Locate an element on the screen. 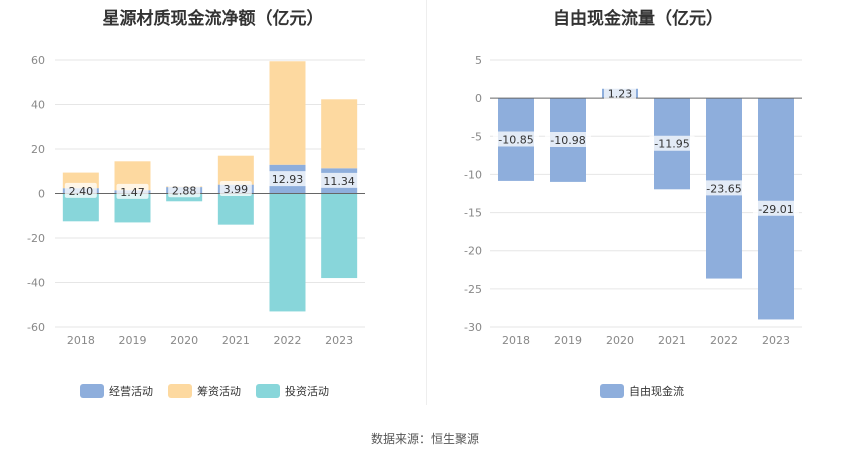 The height and width of the screenshot is (459, 850). data-label: 11.34 is located at coordinates (339, 181).